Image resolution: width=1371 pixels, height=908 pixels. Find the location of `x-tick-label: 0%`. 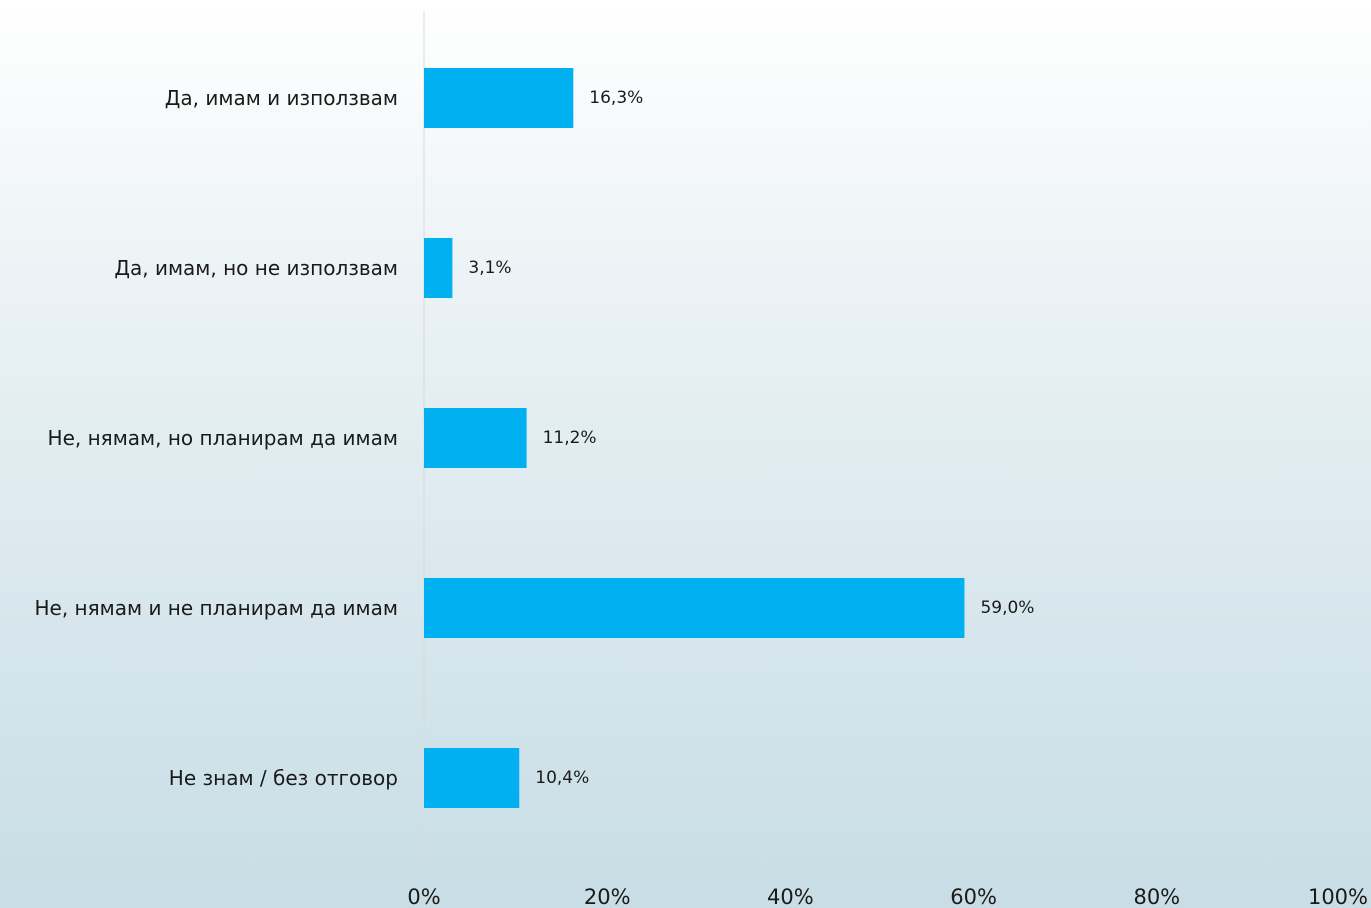

x-tick-label: 0% is located at coordinates (423, 896).